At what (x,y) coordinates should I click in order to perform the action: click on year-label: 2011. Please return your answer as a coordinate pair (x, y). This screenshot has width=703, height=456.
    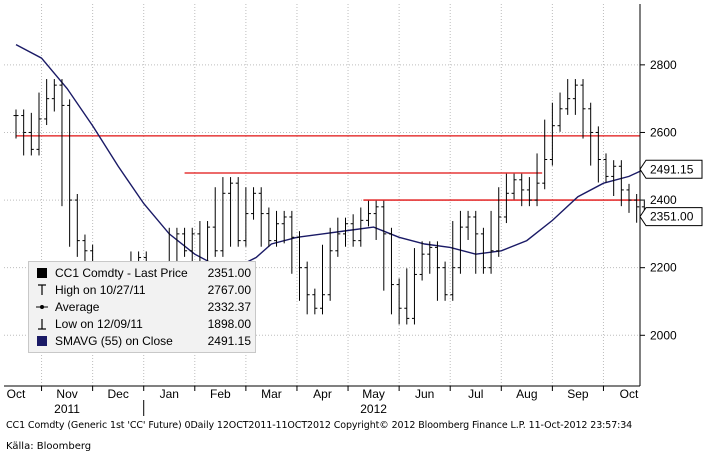
    Looking at the image, I should click on (67, 409).